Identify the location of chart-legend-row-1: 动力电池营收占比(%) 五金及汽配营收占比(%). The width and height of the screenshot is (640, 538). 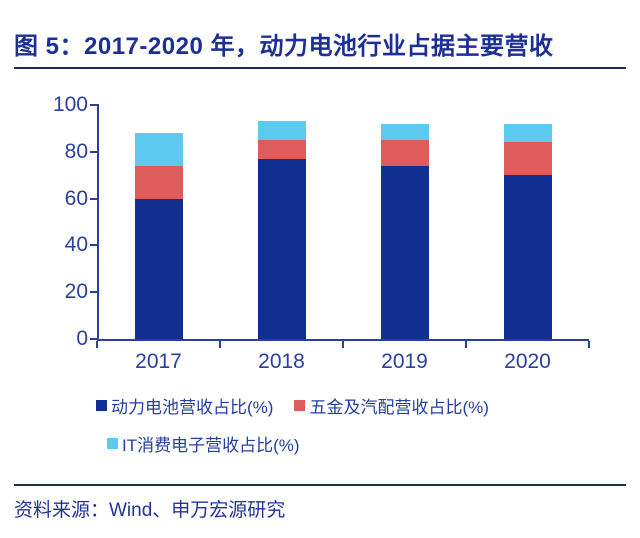
(303, 405).